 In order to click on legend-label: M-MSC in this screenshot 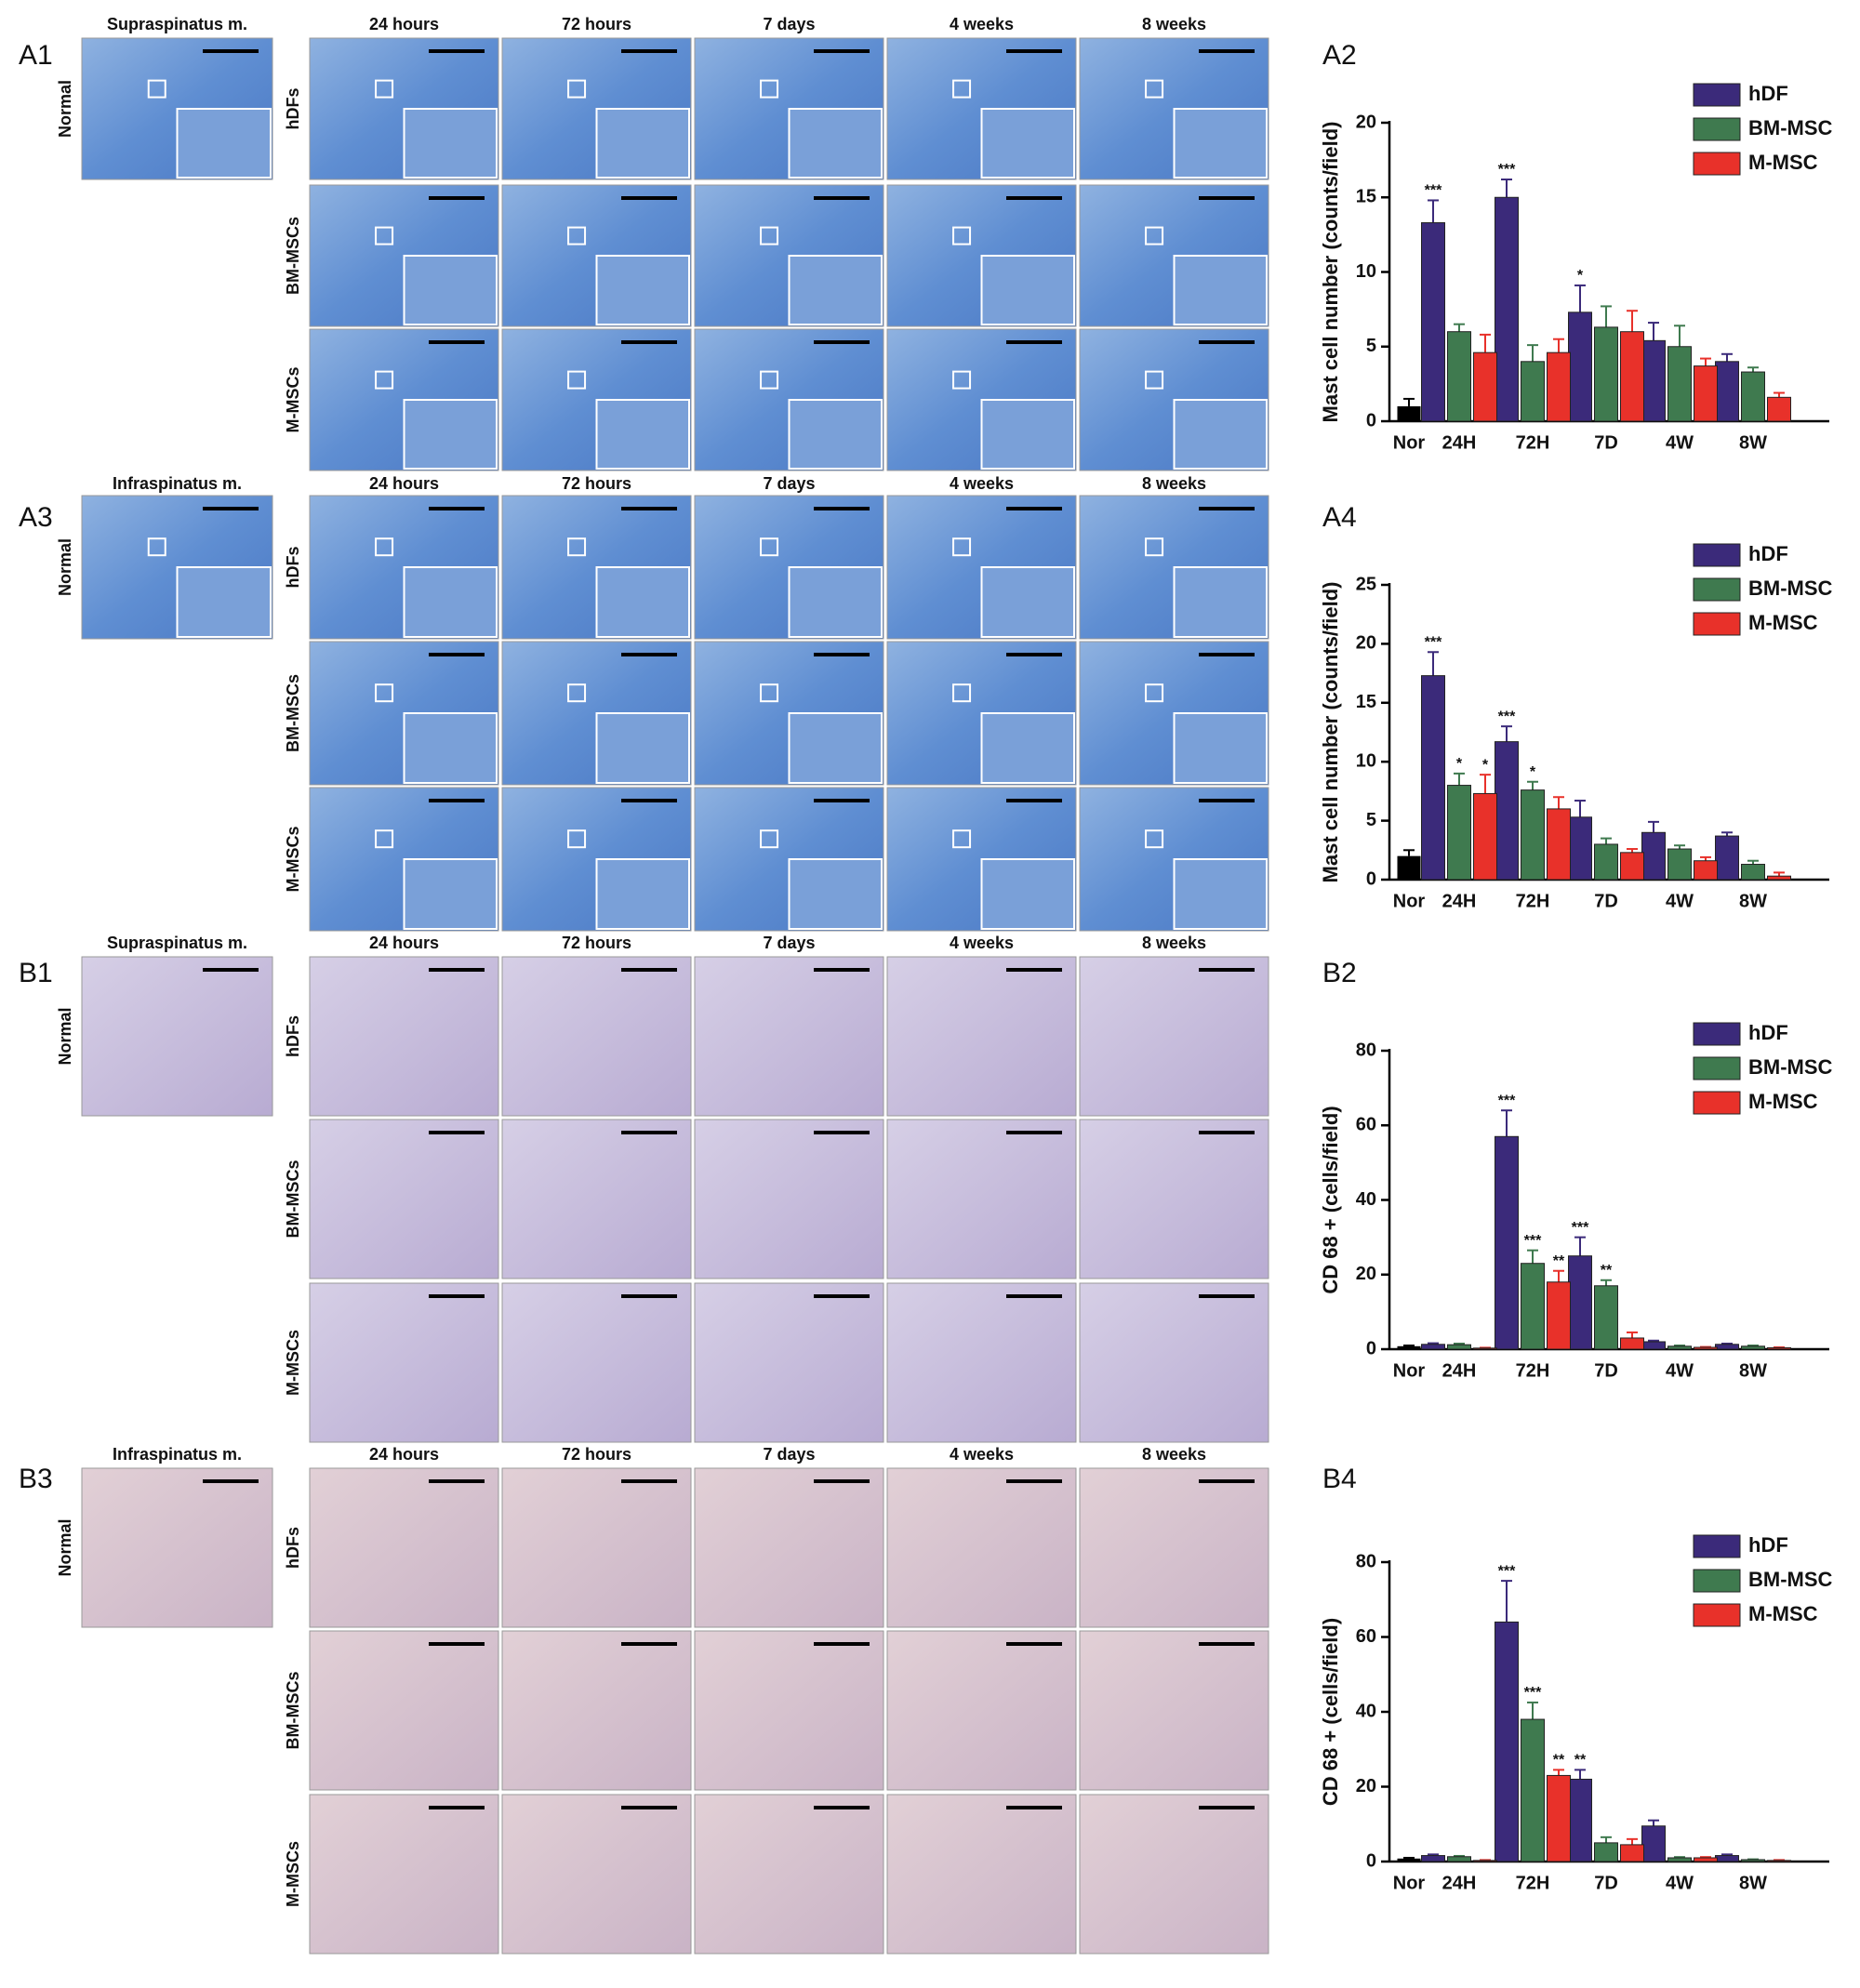, I will do `click(1783, 1101)`.